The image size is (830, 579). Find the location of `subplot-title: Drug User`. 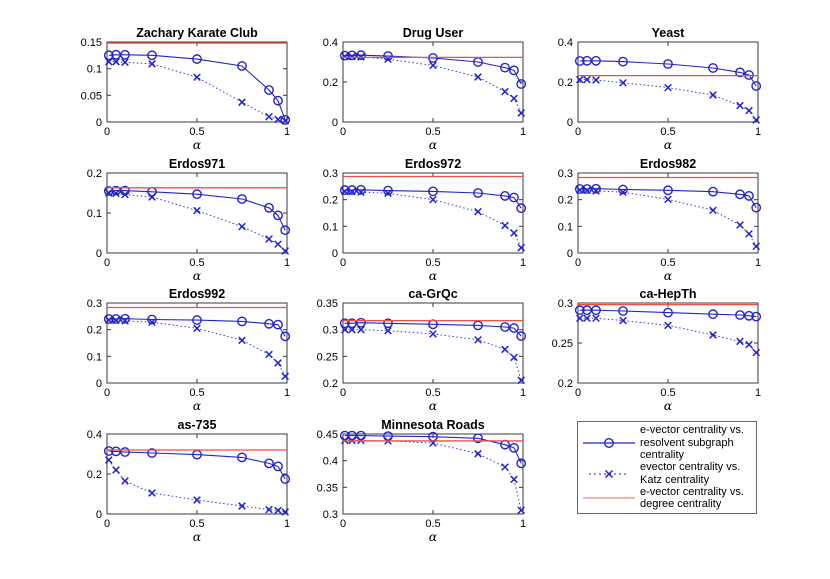

subplot-title: Drug User is located at coordinates (433, 33).